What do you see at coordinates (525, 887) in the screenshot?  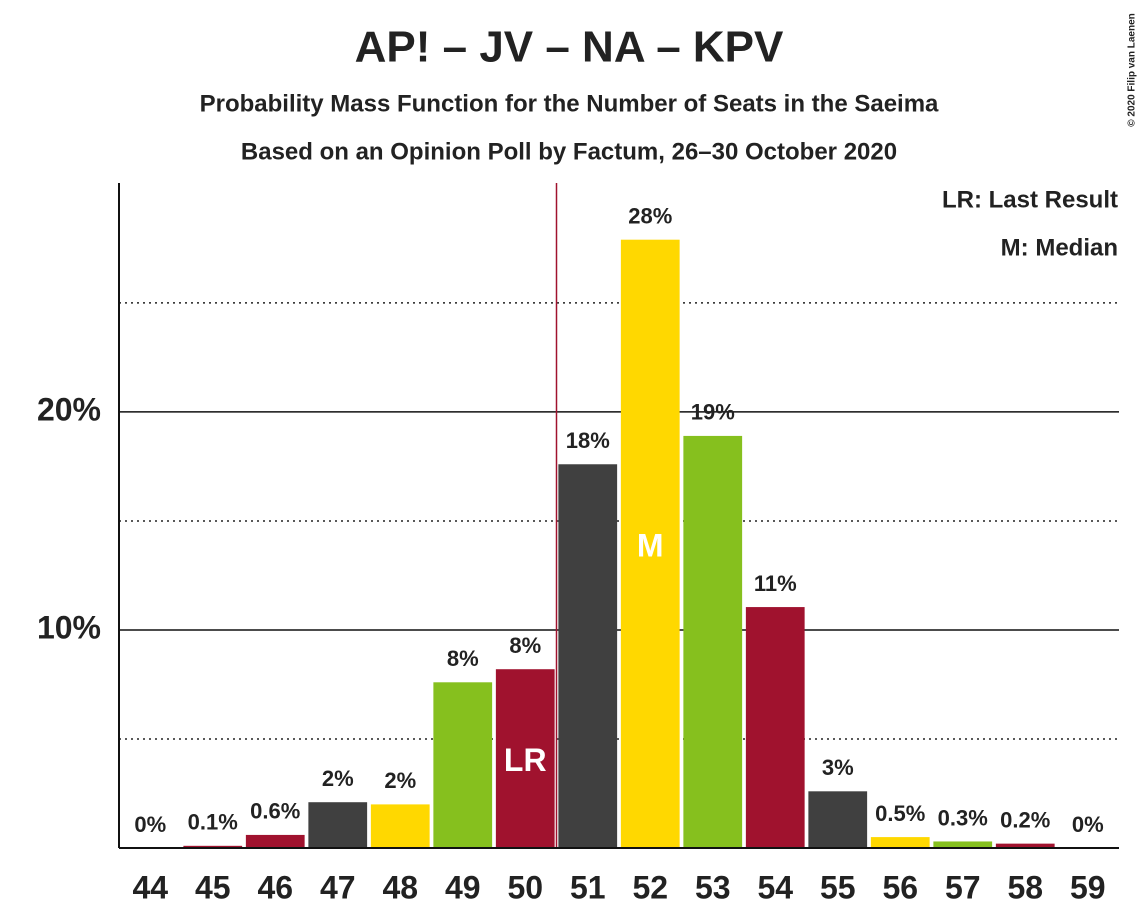 I see `x-tick-label: 50` at bounding box center [525, 887].